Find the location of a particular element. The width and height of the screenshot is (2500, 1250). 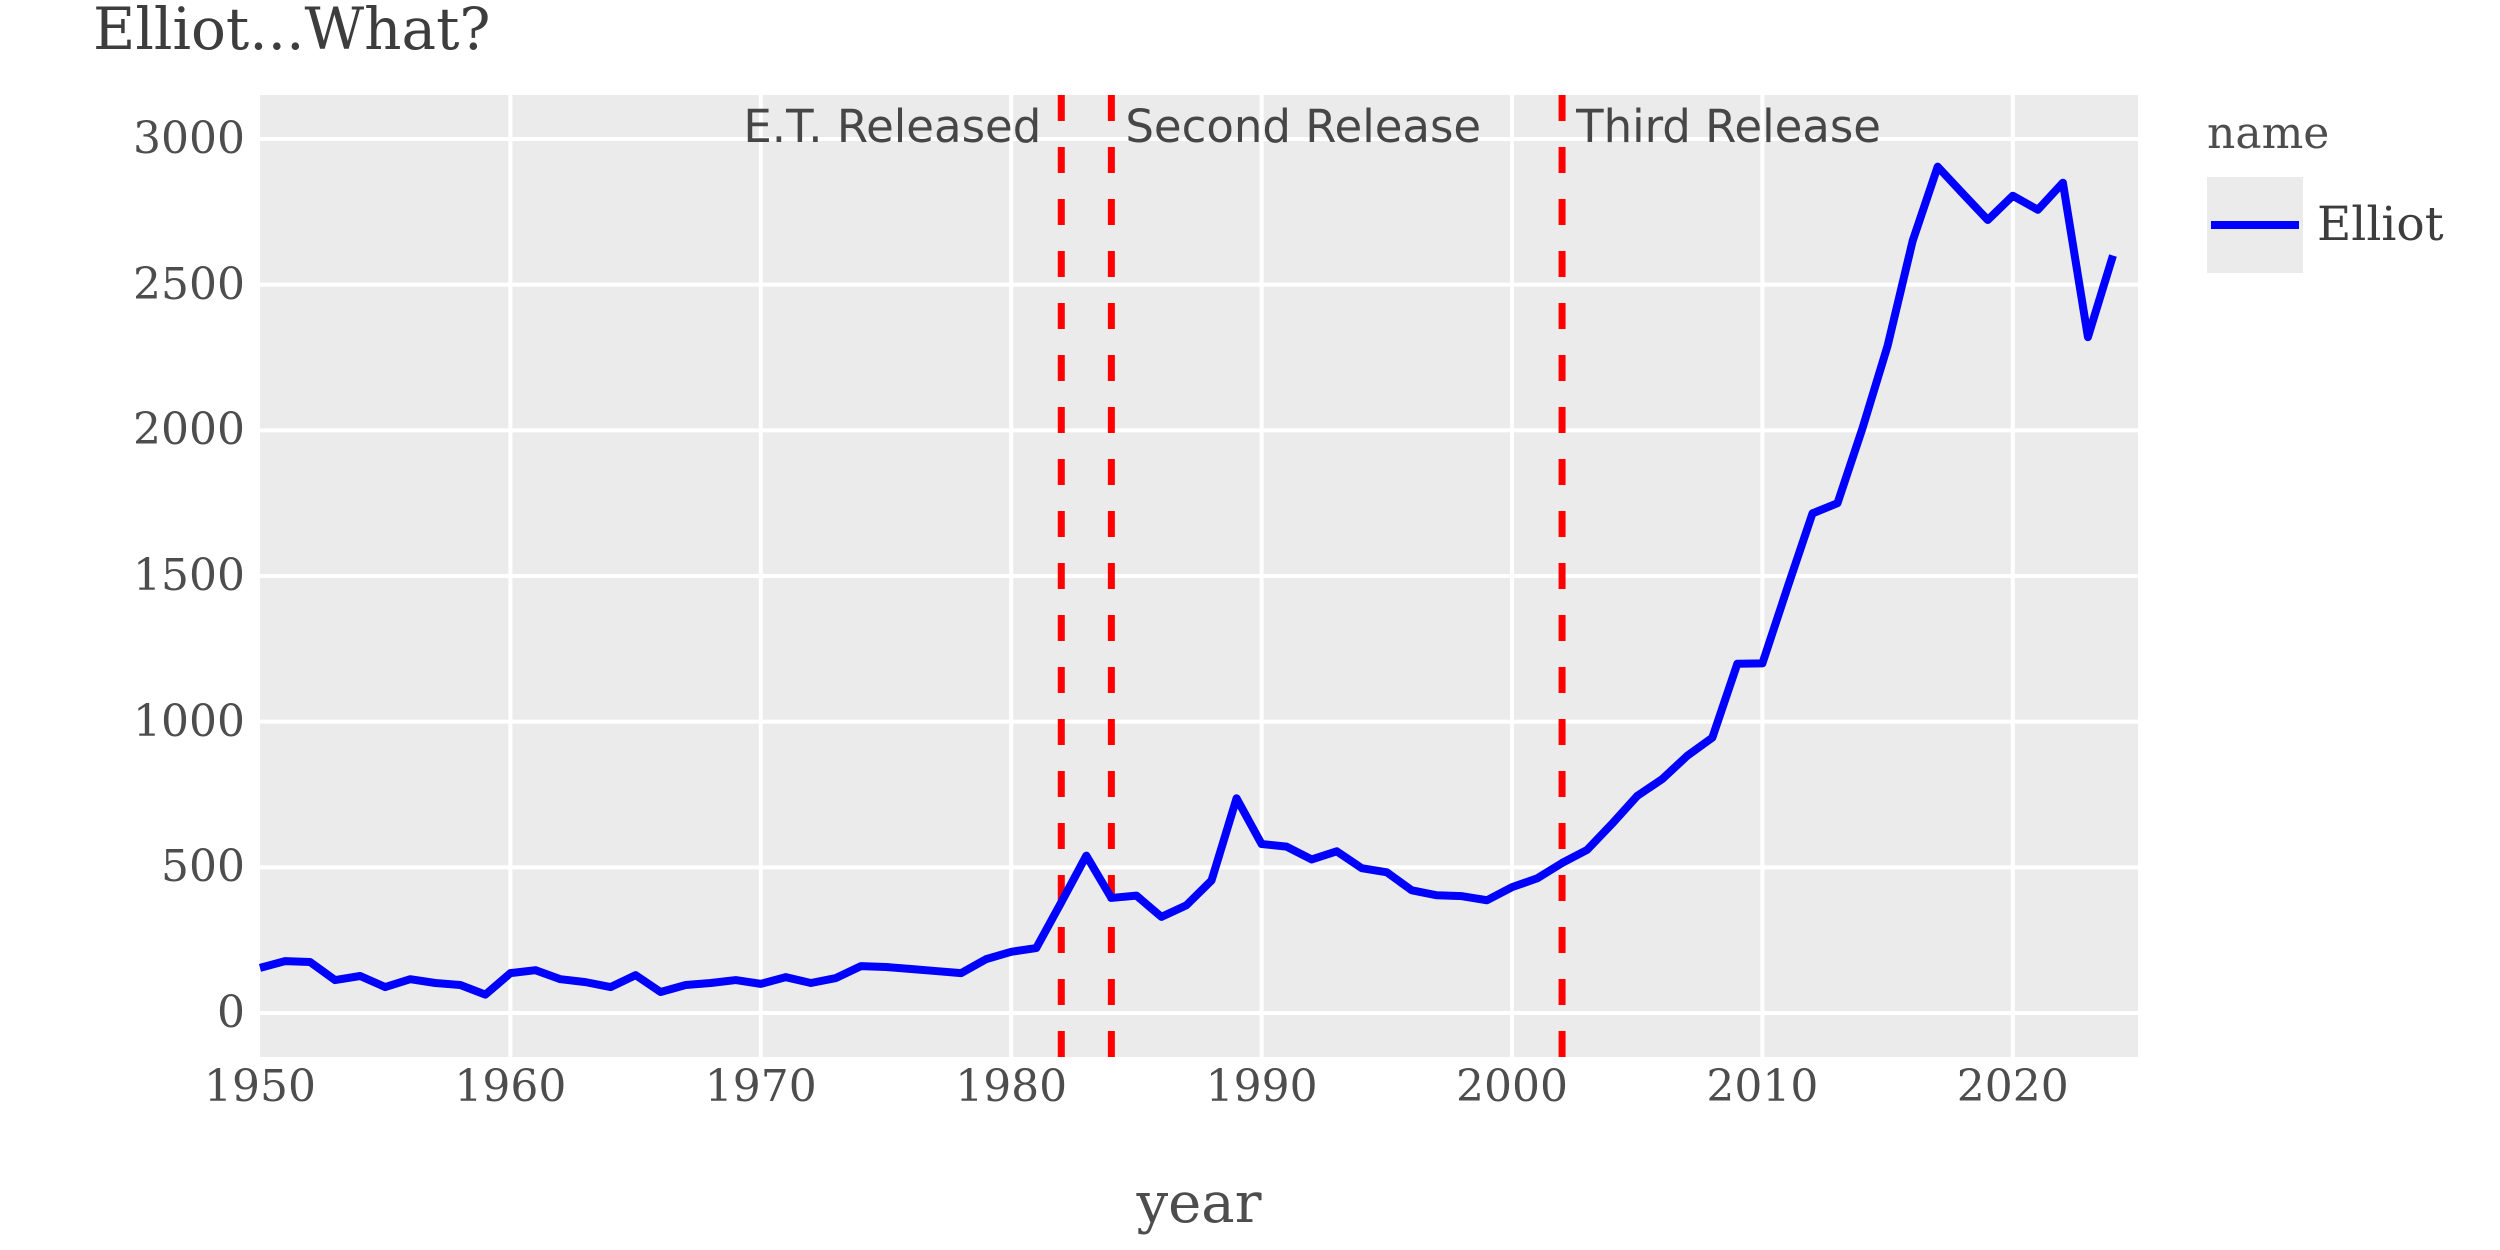

legend-key-box is located at coordinates (2255, 225).